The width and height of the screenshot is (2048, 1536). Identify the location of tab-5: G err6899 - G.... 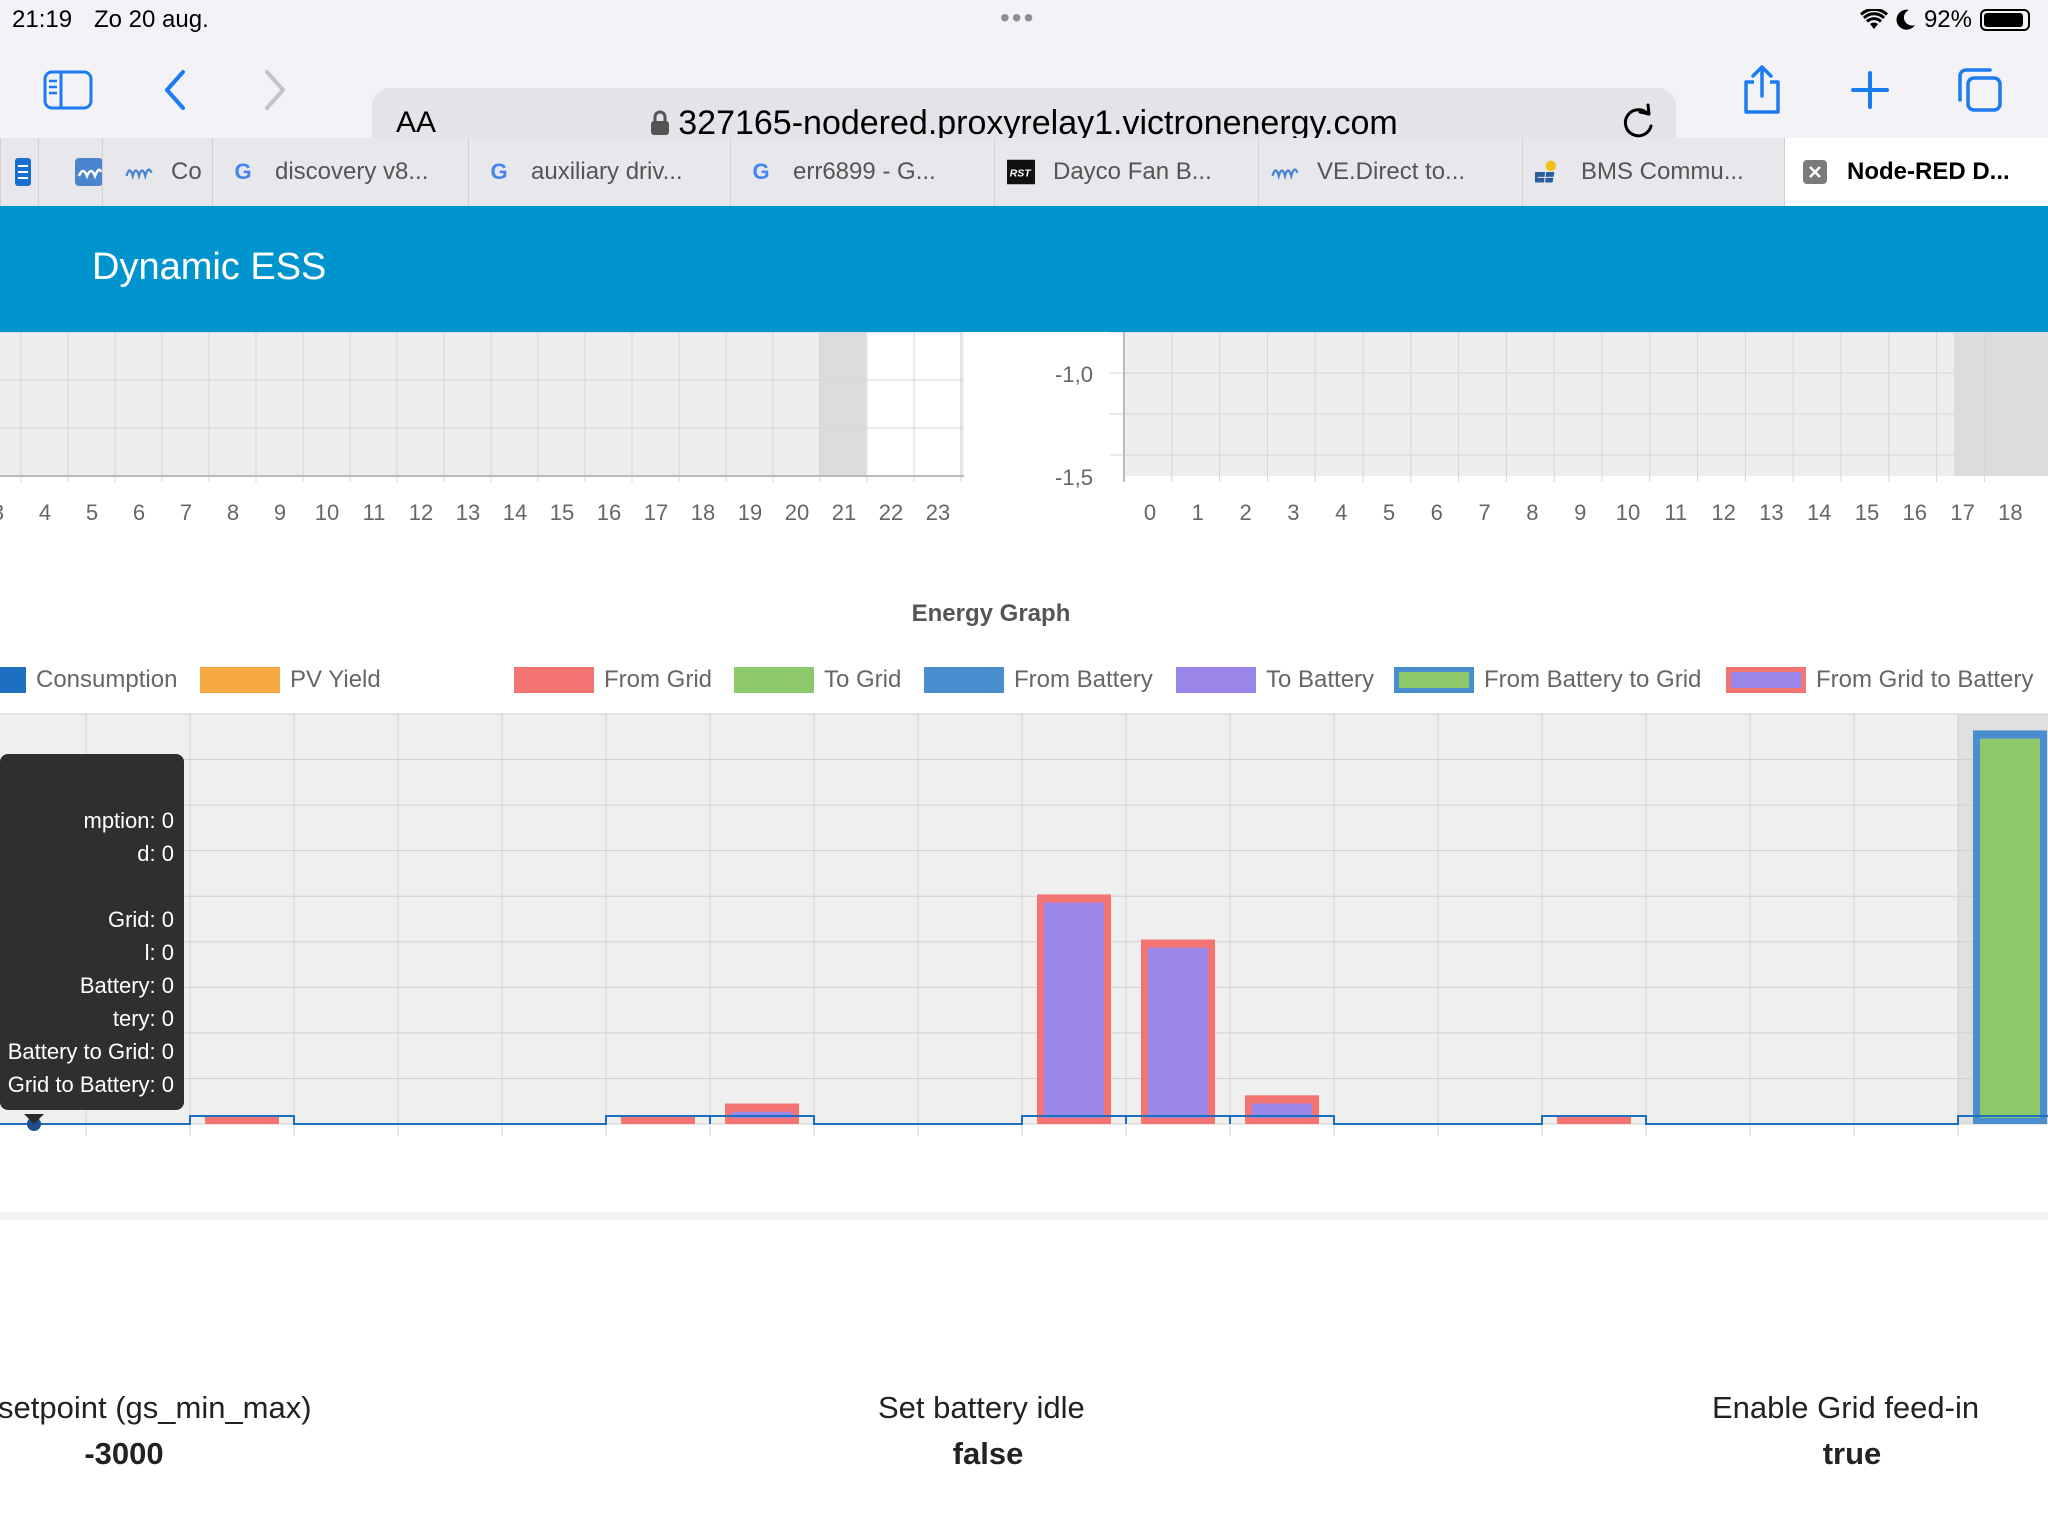
(862, 172).